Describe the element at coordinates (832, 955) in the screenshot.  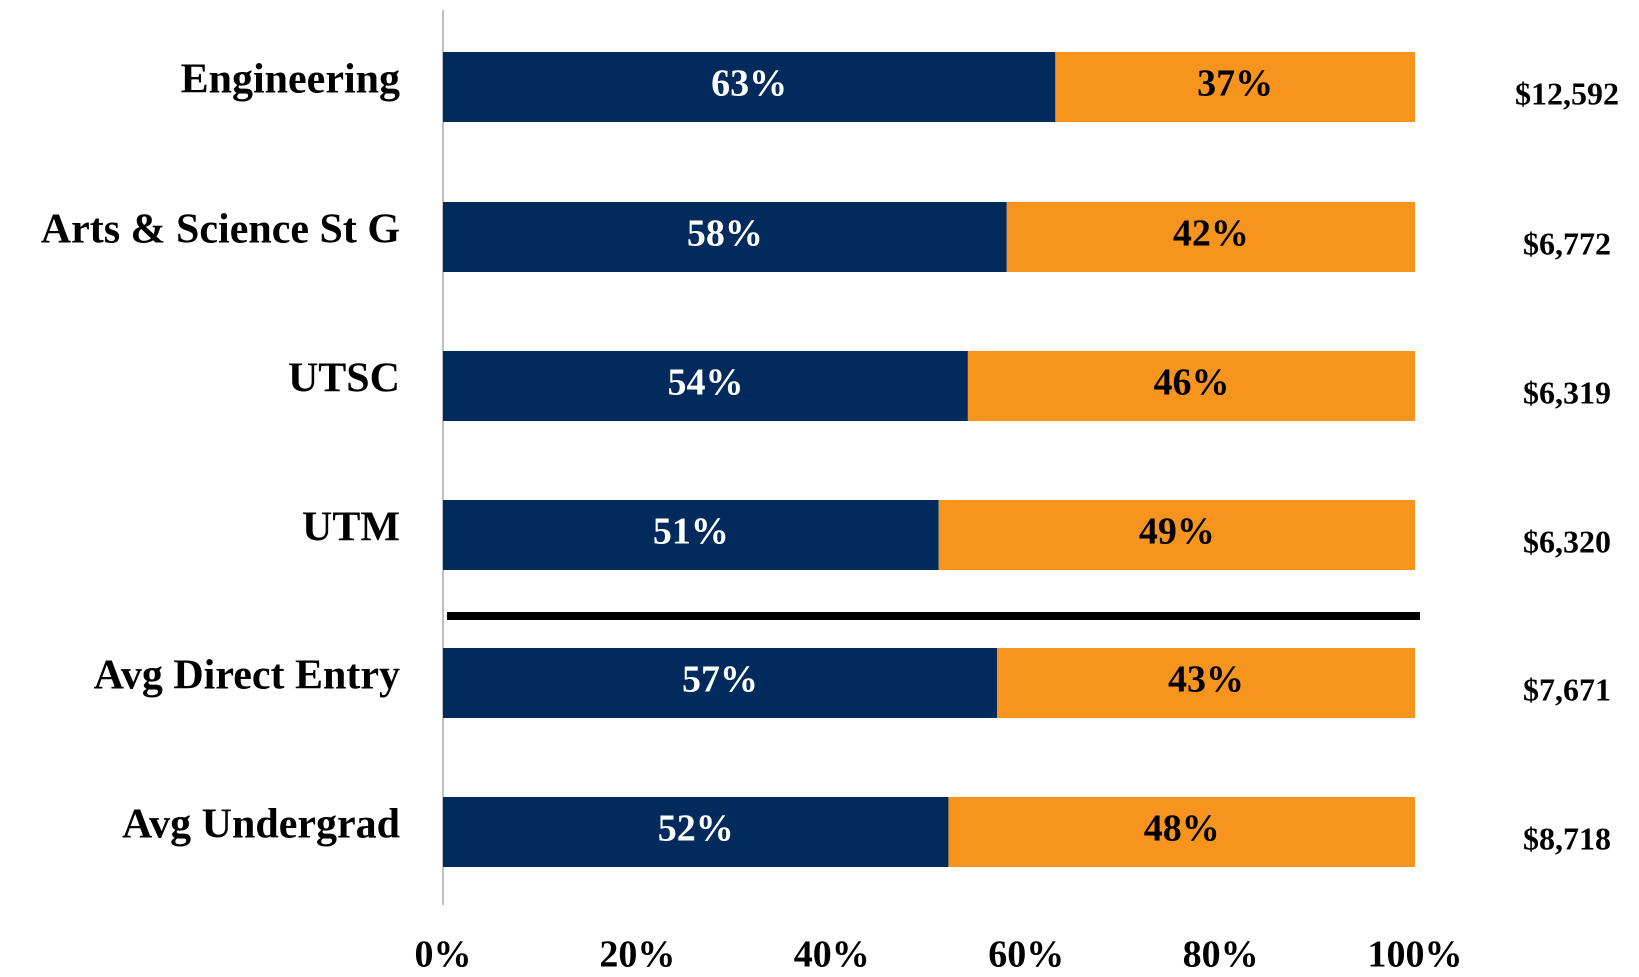
I see `x-tick-label: 40%` at that location.